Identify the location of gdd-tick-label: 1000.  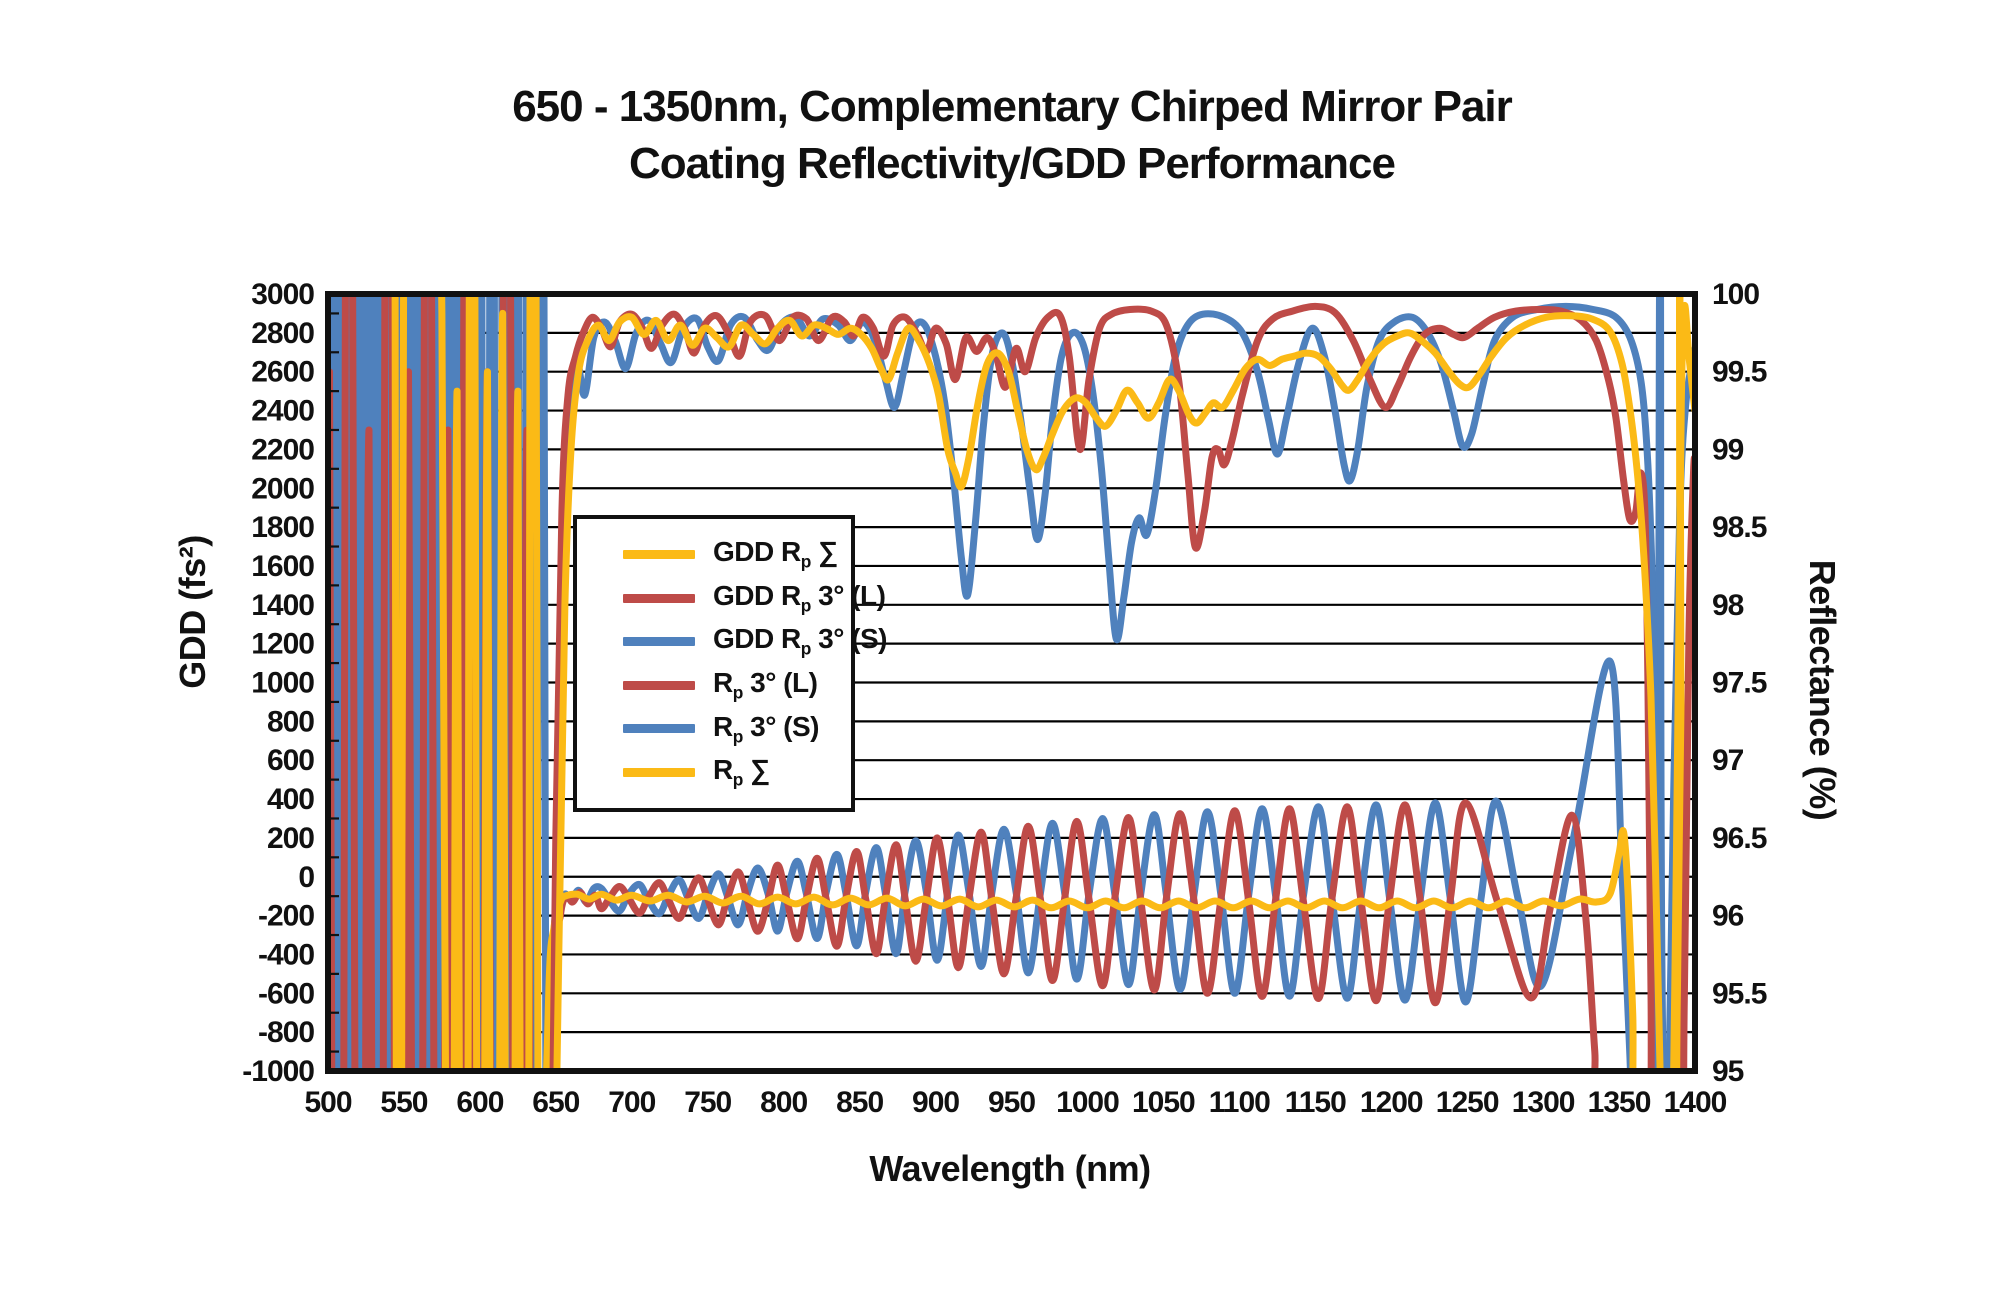
(282, 683).